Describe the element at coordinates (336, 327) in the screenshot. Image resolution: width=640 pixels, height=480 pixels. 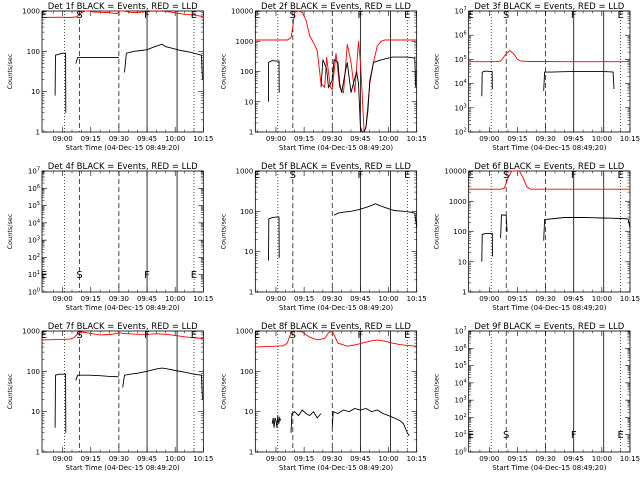
I see `panel-title: Det 8f BLACK = Events, RED = LLD` at that location.